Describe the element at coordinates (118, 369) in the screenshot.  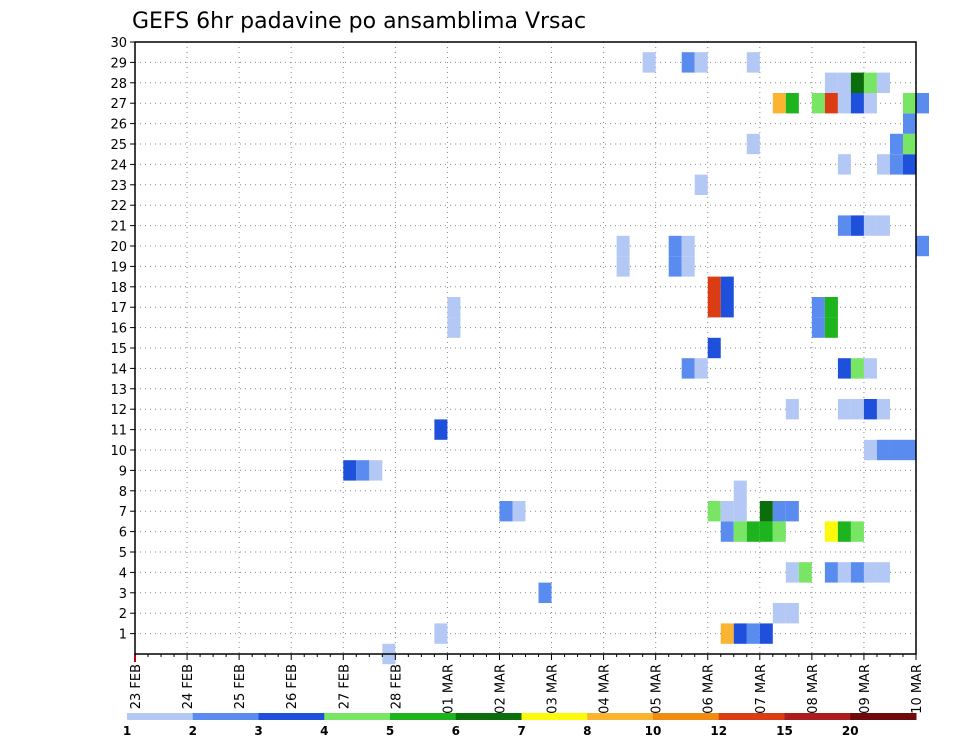
I see `y-tick-label: 14` at that location.